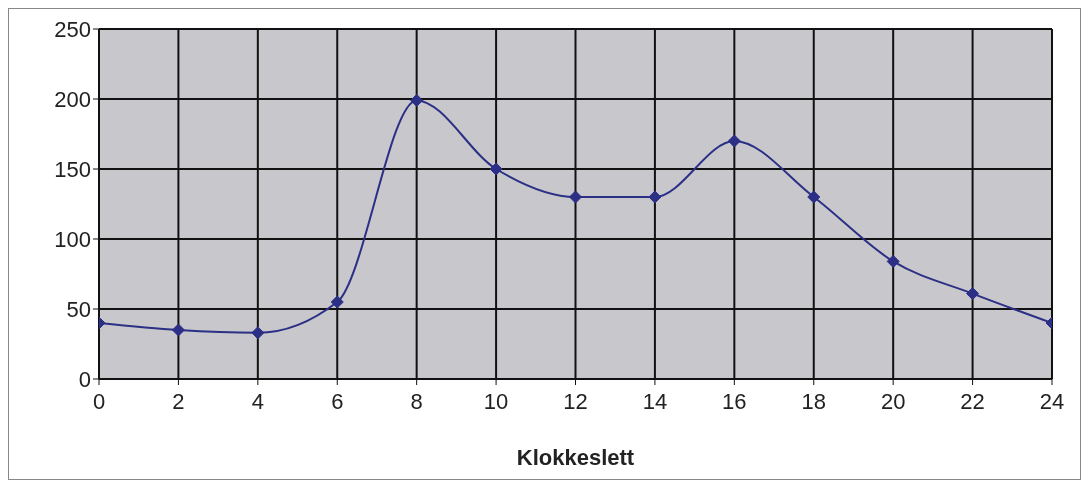 The image size is (1089, 488). I want to click on y-tick-label: 0, so click(84, 379).